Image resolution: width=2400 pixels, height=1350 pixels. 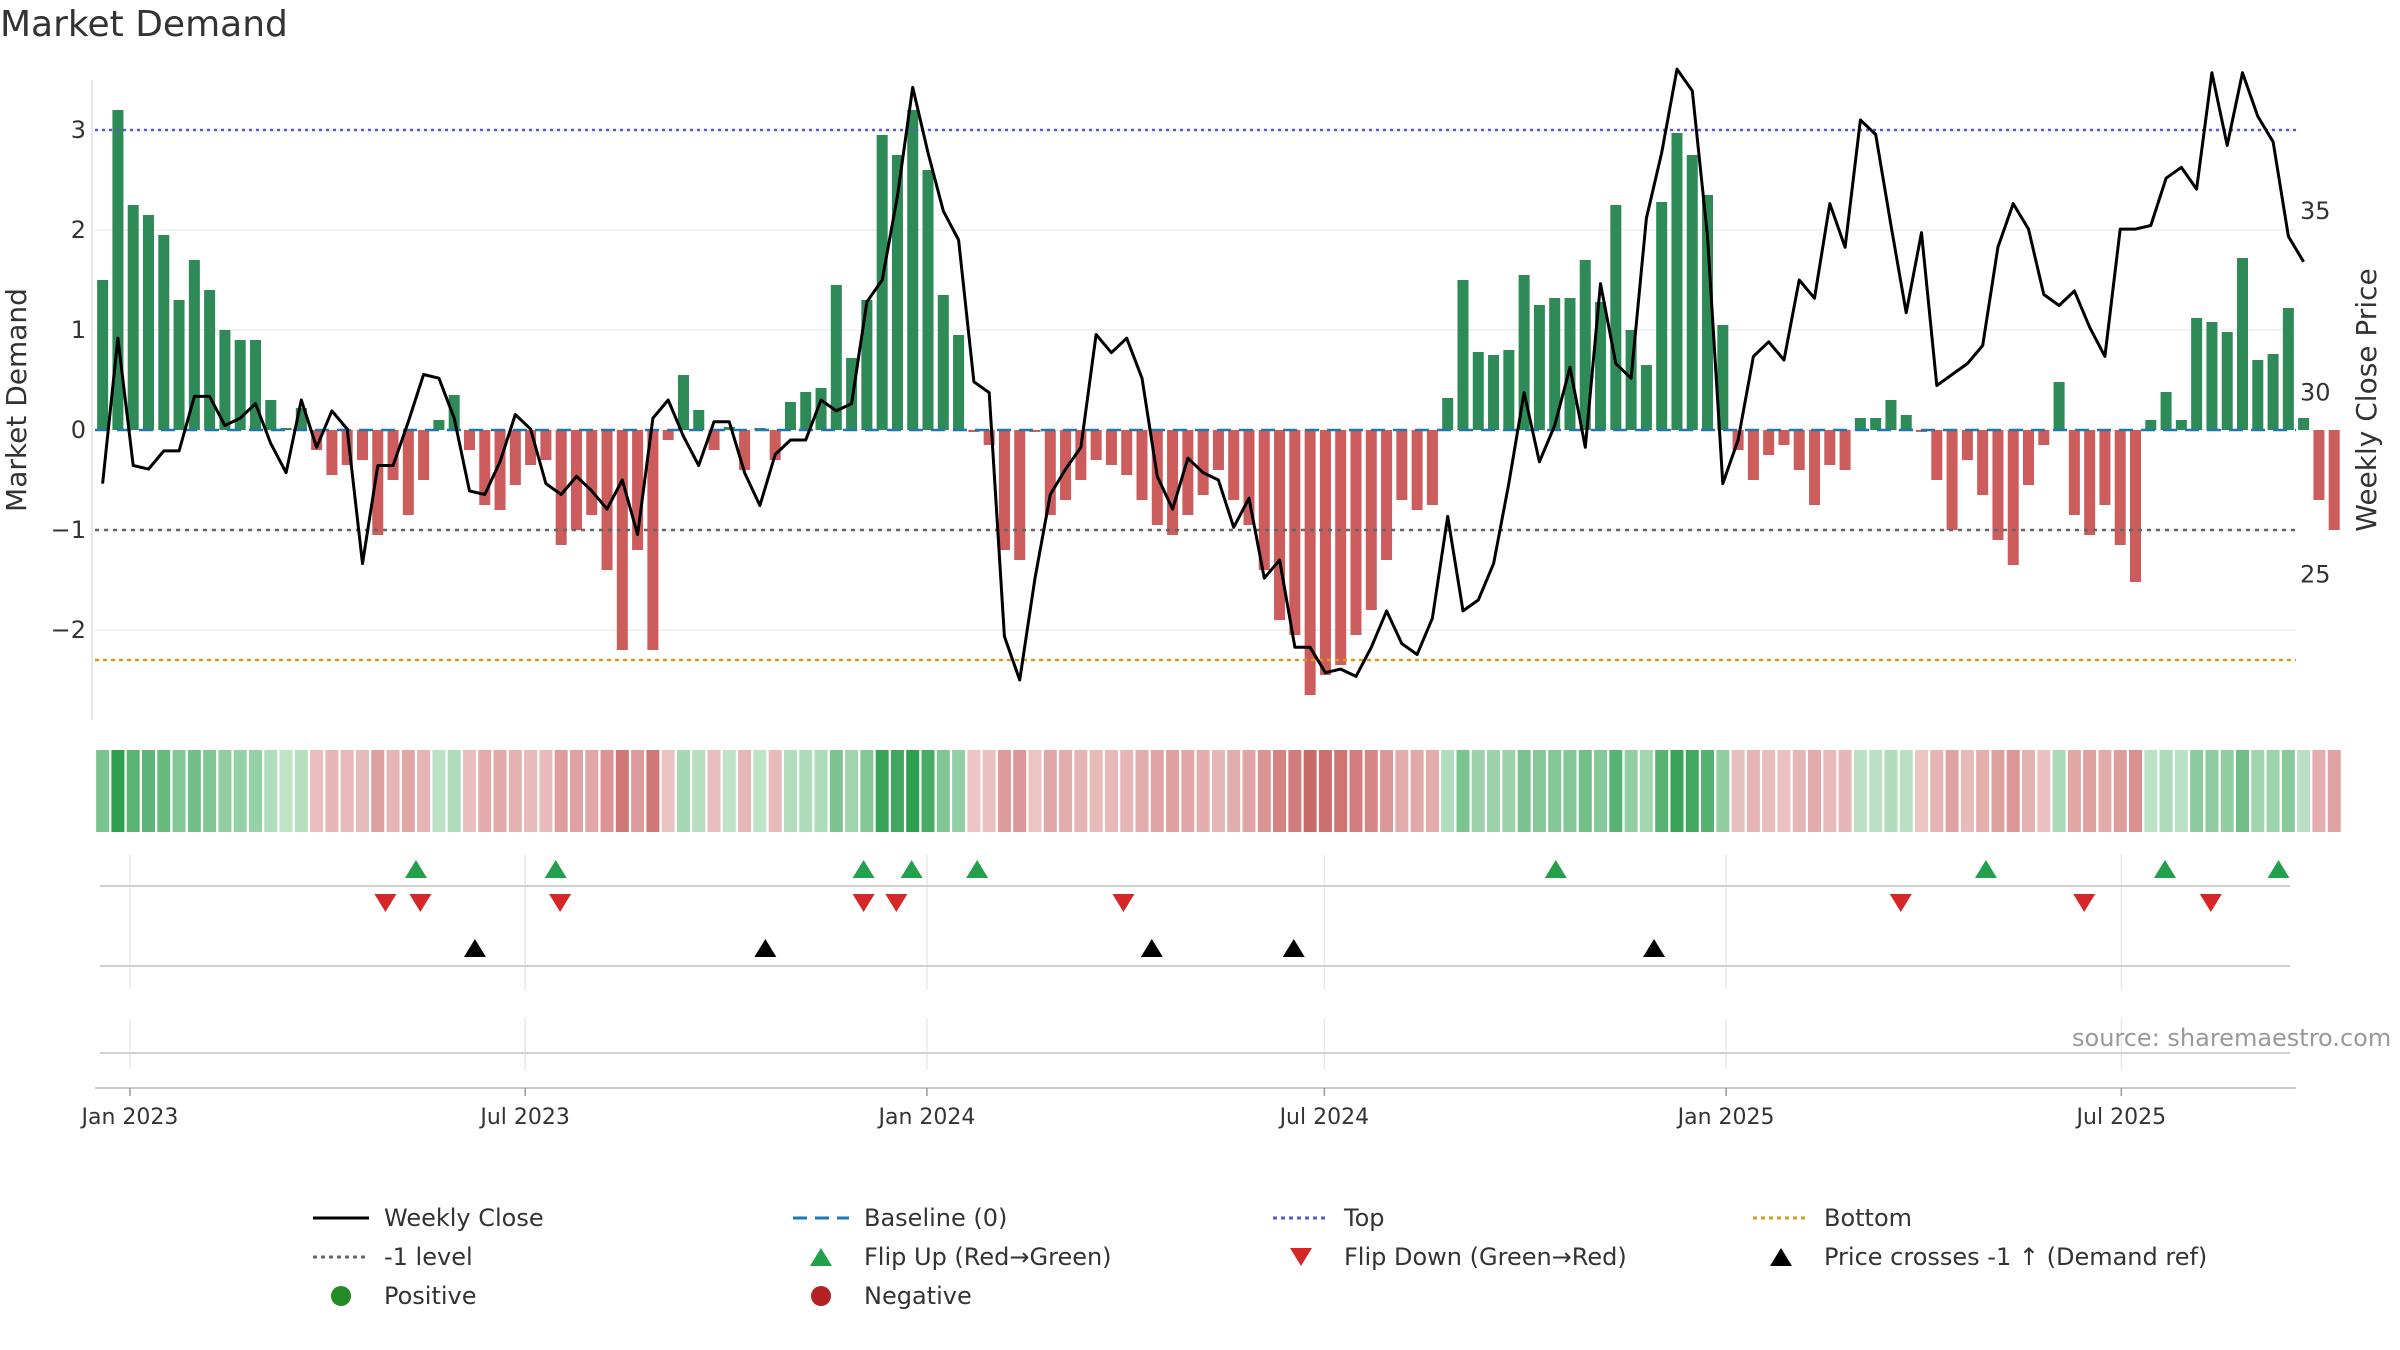 I want to click on legend-label: Top, so click(x=1364, y=1218).